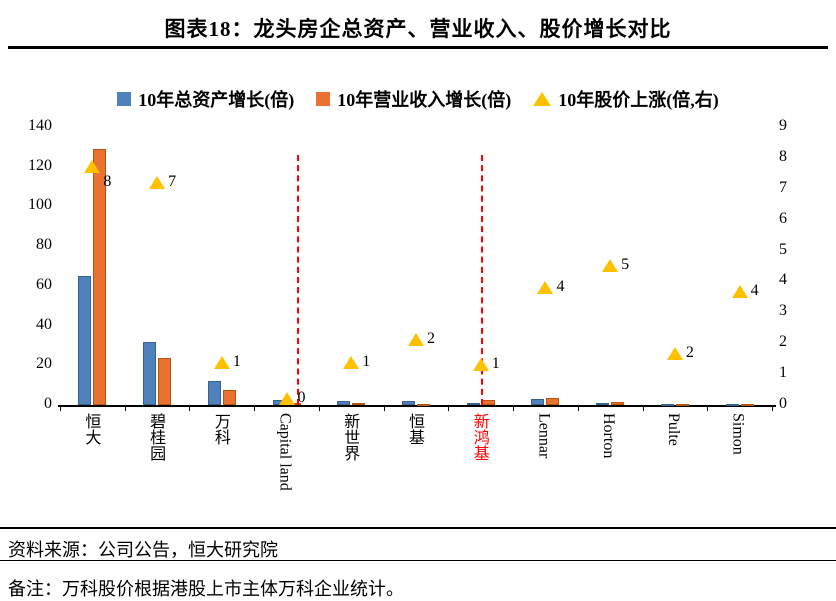 The image size is (836, 601). What do you see at coordinates (107, 182) in the screenshot?
I see `triangle-data-label: 8` at bounding box center [107, 182].